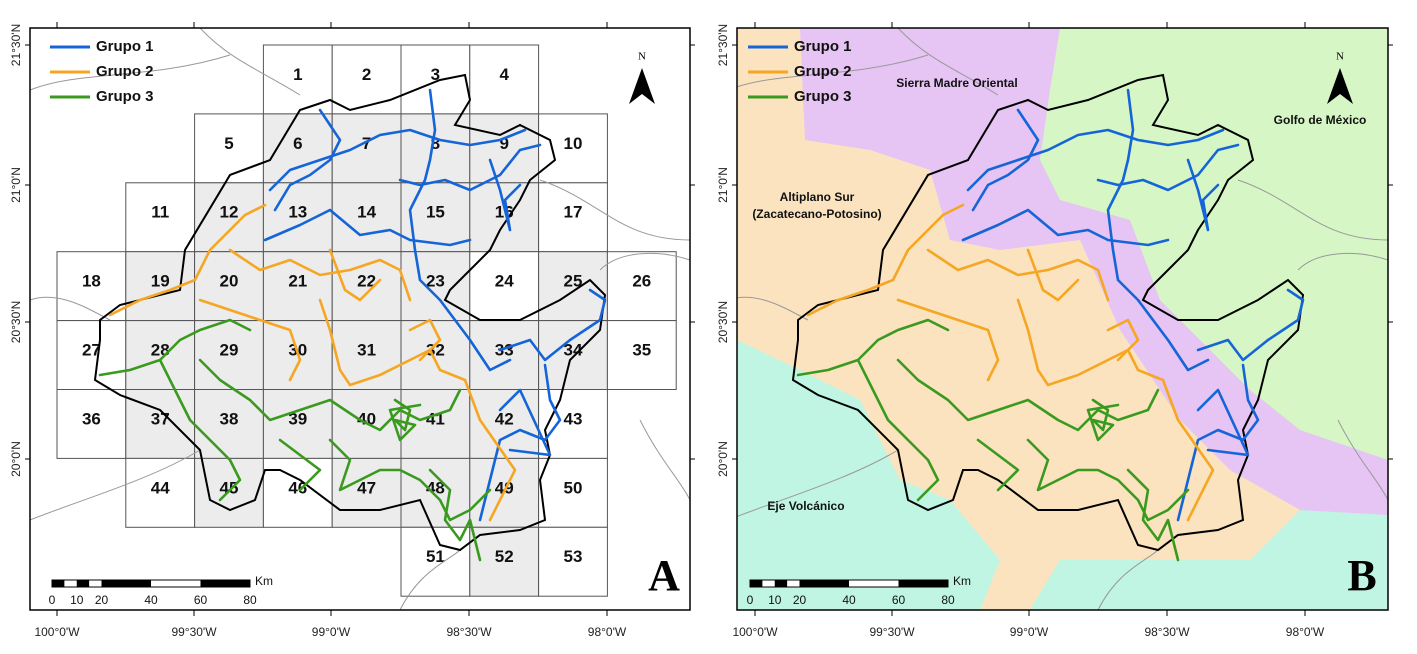 The width and height of the screenshot is (1417, 654). What do you see at coordinates (366, 212) in the screenshot?
I see `cell-number: 14` at bounding box center [366, 212].